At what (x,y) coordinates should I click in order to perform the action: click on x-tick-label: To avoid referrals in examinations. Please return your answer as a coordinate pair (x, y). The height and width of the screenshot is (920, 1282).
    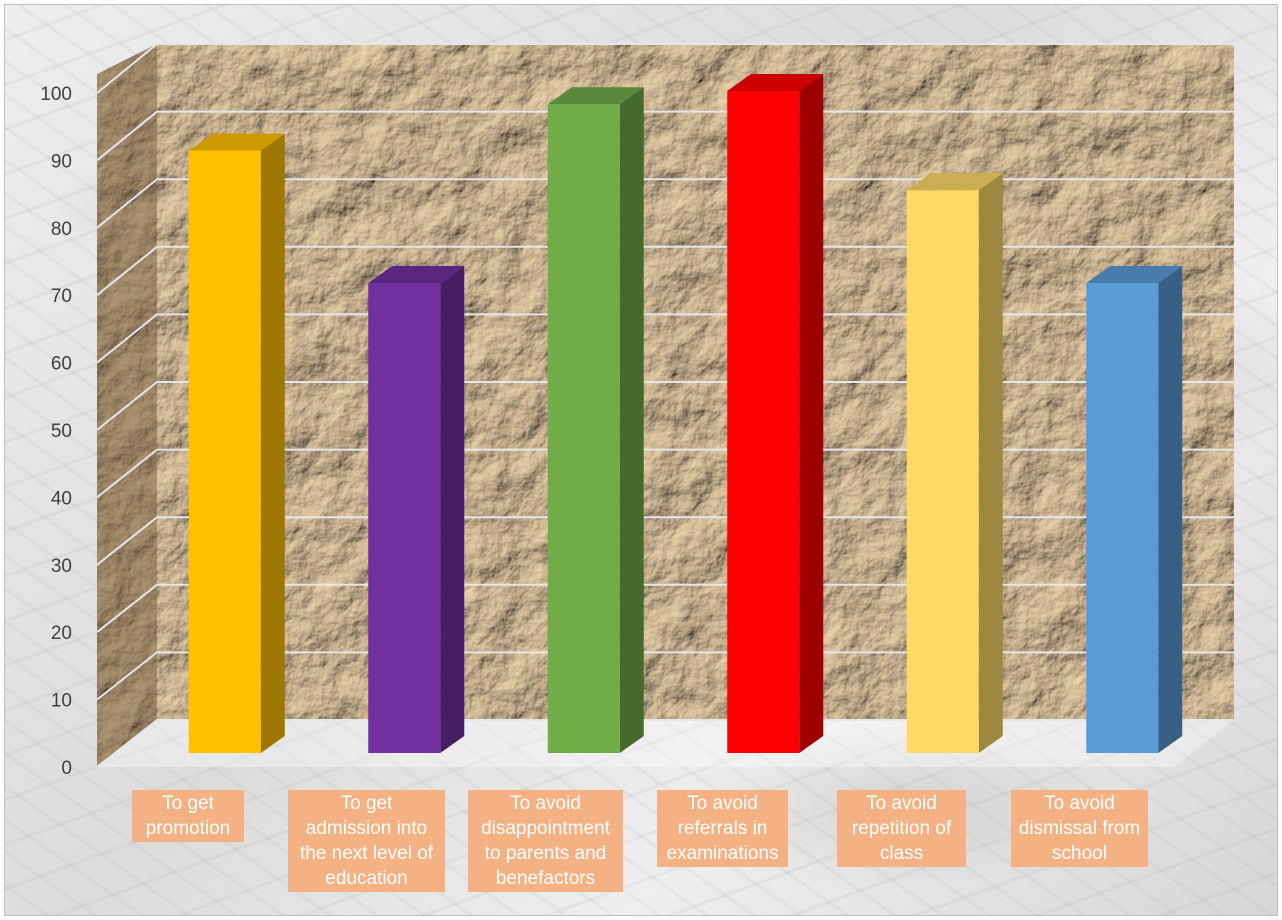
    Looking at the image, I should click on (722, 828).